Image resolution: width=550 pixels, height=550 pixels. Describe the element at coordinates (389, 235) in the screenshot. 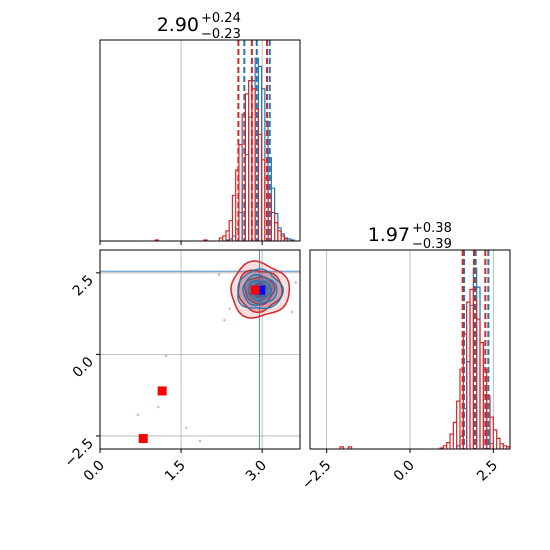

I see `y-marginal-title-value: 1.97` at that location.